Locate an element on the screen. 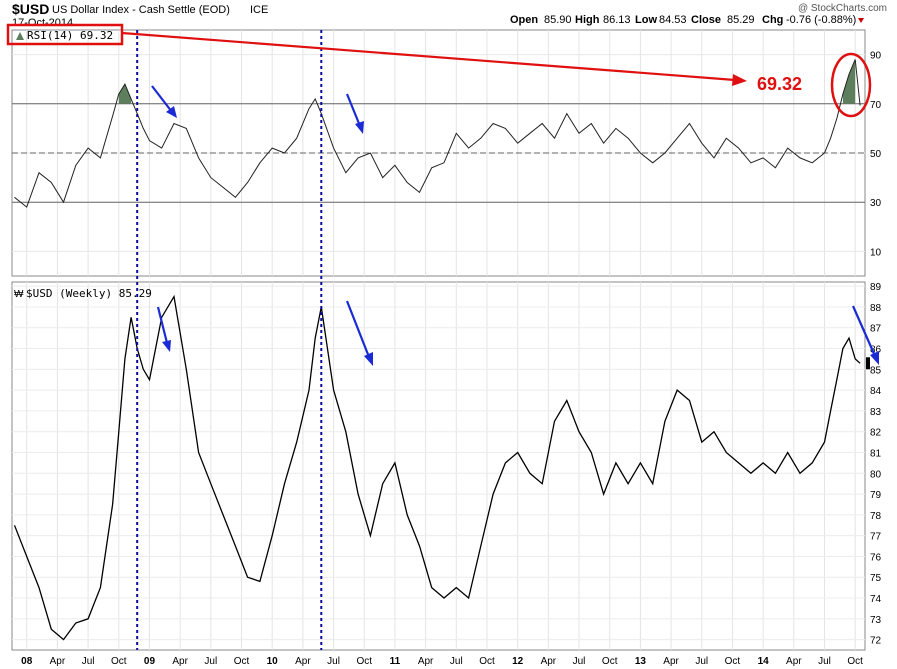  low-value: 84.53 is located at coordinates (673, 20).